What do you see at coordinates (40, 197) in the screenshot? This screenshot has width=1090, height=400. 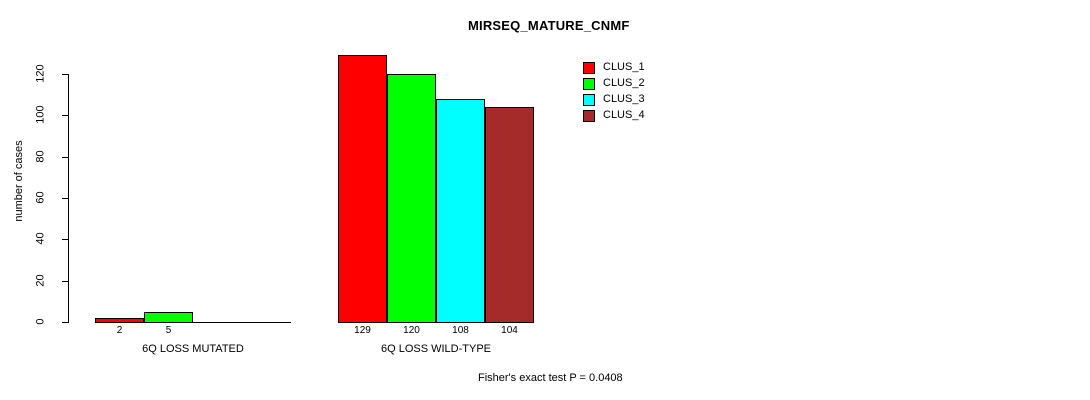 I see `y-axis-tick-label: 60` at bounding box center [40, 197].